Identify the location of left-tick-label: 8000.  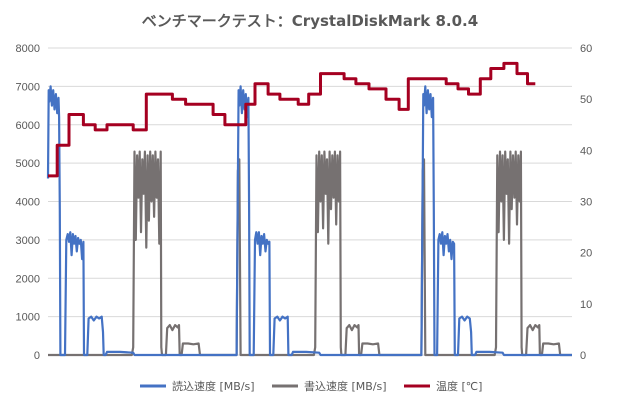
(28, 49).